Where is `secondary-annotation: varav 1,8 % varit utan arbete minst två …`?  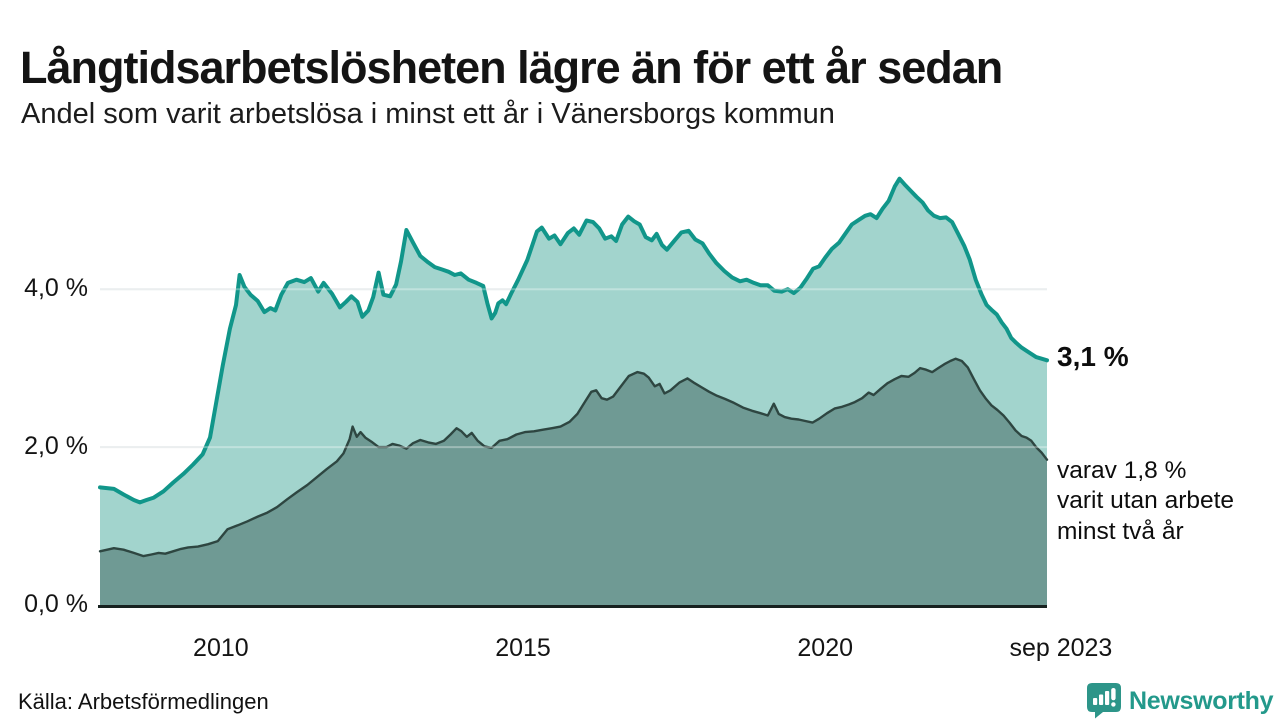 secondary-annotation: varav 1,8 % varit utan arbete minst två … is located at coordinates (1145, 502).